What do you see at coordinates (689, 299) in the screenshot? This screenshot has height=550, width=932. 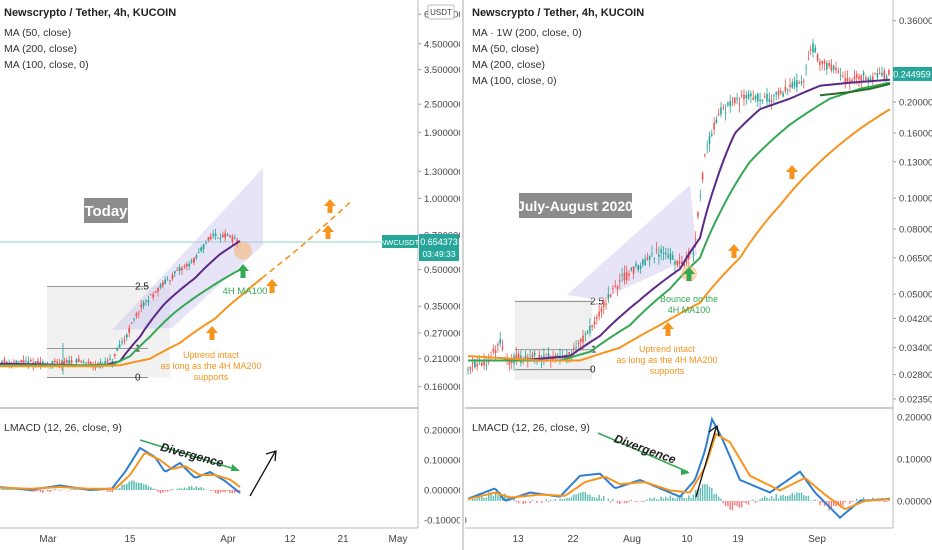 I see `bounce-annotation-line: Bounce on the` at bounding box center [689, 299].